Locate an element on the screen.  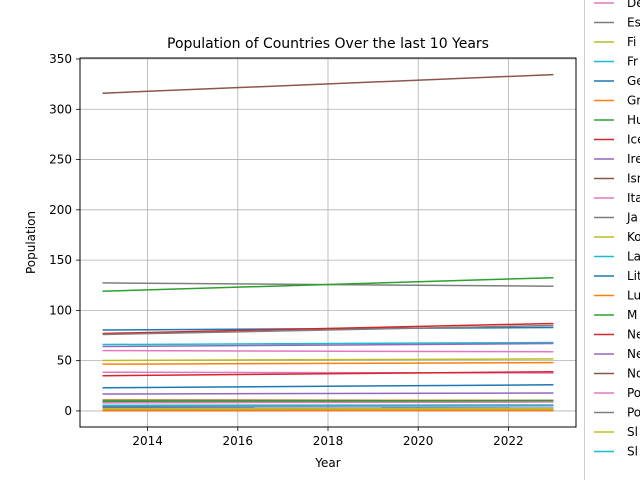
legend-label: Fi is located at coordinates (631, 42).